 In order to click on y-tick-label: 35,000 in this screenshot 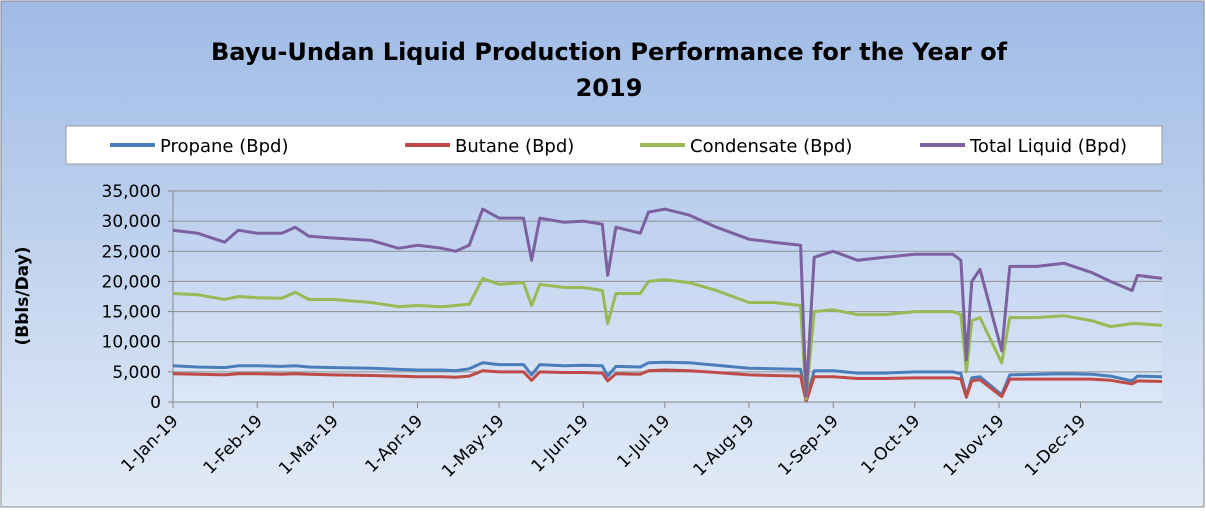, I will do `click(131, 192)`.